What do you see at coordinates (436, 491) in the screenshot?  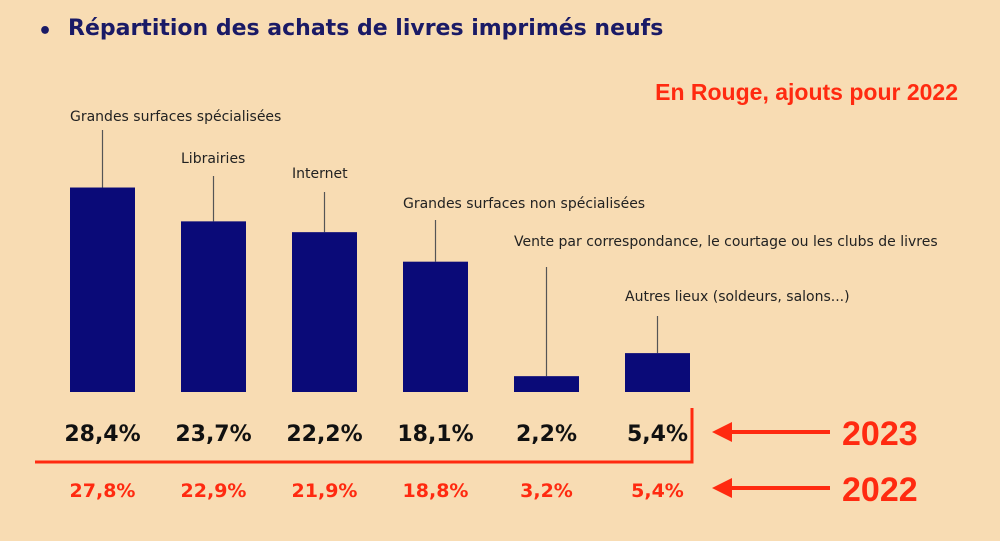 I see `value-2022-4: 18,8%` at bounding box center [436, 491].